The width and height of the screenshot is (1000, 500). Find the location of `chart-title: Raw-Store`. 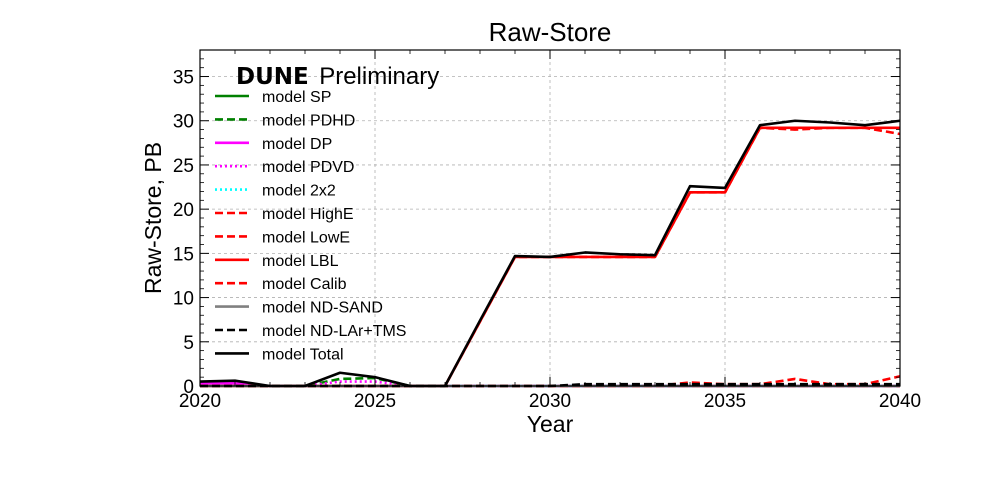

chart-title: Raw-Store is located at coordinates (550, 32).